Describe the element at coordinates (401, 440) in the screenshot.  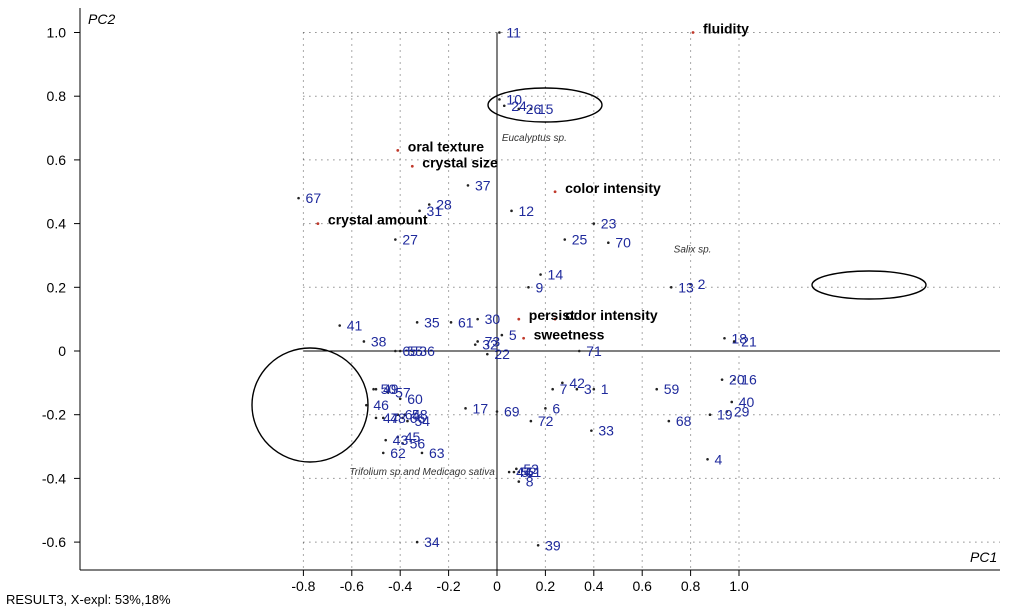
I see `sample-label: 43` at that location.